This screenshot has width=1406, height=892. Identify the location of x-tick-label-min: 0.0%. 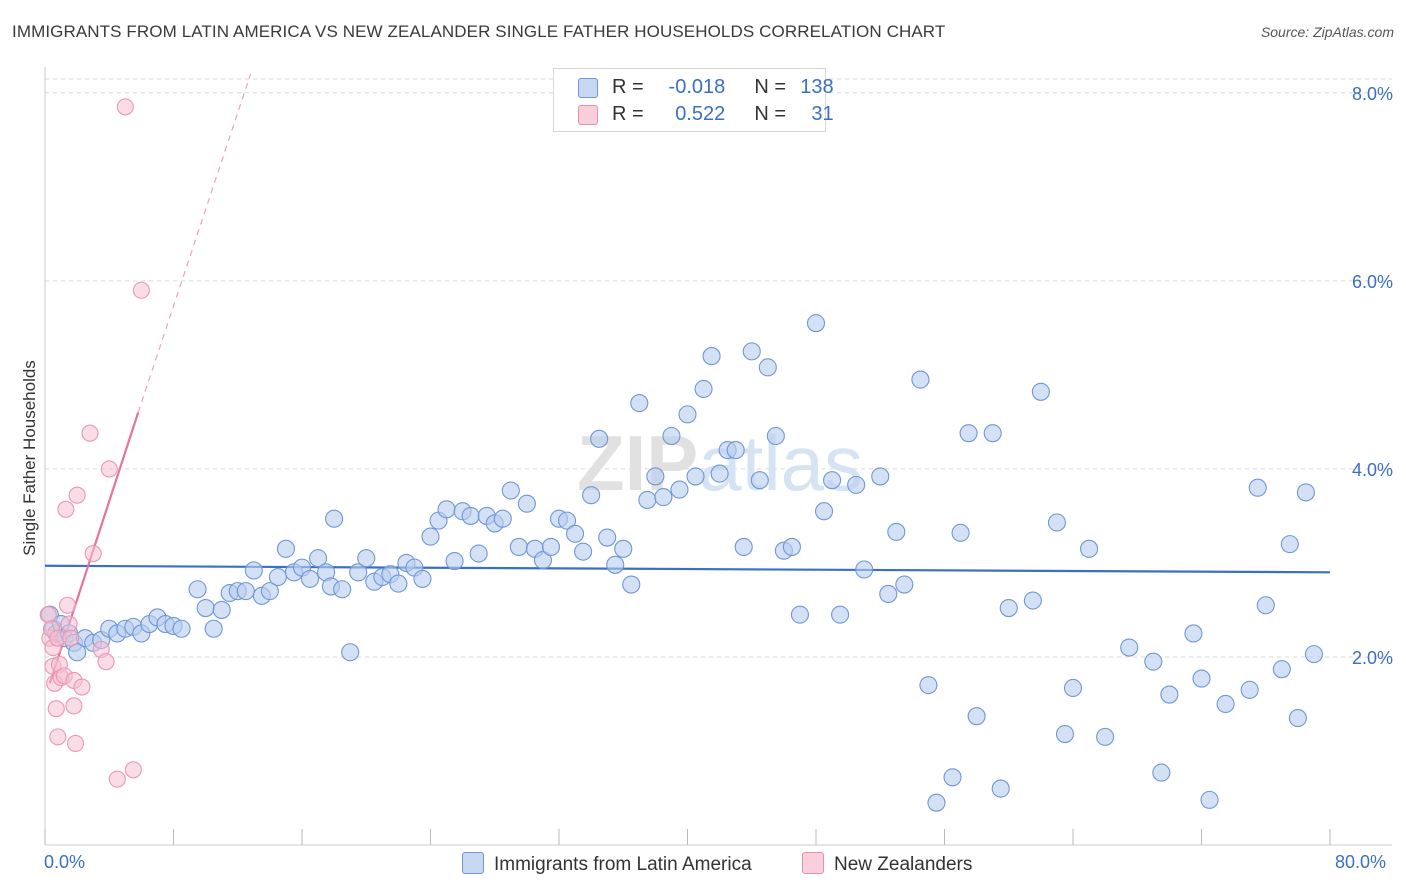
(65, 862).